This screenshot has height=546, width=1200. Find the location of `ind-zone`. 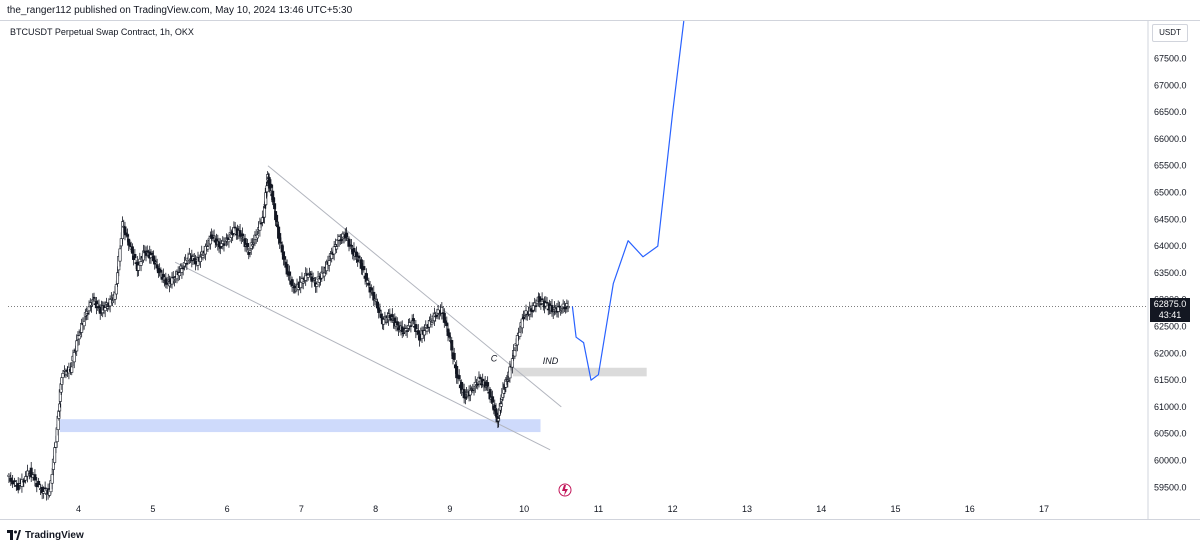

ind-zone is located at coordinates (580, 372).